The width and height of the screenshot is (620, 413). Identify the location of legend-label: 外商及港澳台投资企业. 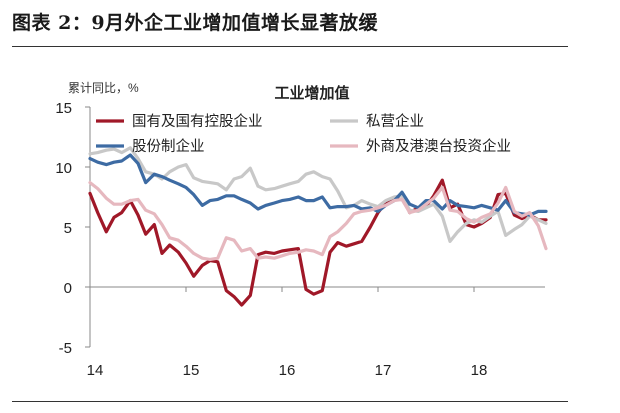
(438, 146).